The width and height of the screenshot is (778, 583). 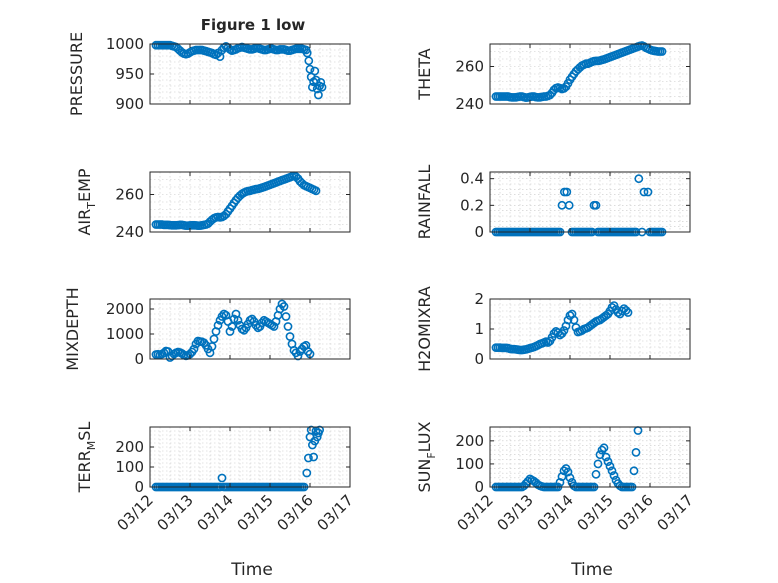 What do you see at coordinates (139, 359) in the screenshot?
I see `mixdepth-ytick-label-0: 0` at bounding box center [139, 359].